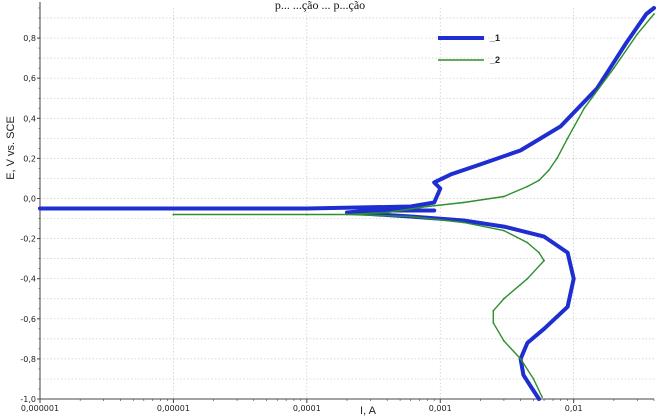 This screenshot has width=657, height=417. Describe the element at coordinates (173, 408) in the screenshot. I see `x-tick-label: 0,00001` at that location.